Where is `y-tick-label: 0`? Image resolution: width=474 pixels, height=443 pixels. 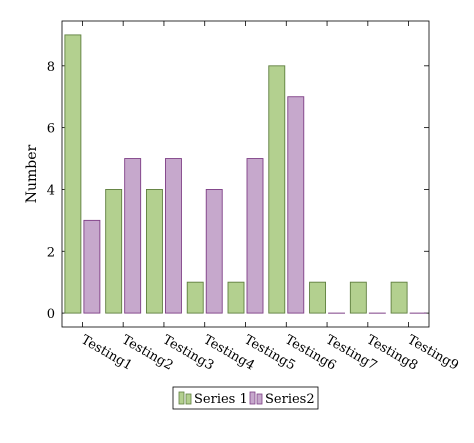
y-tick-label: 0 is located at coordinates (51, 314).